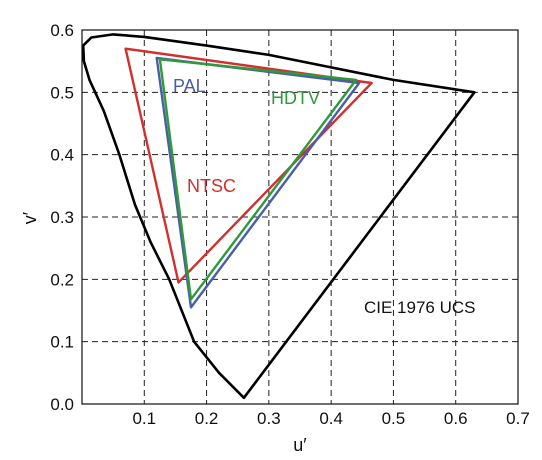 Image resolution: width=542 pixels, height=460 pixels. I want to click on y-tick-labels: 0.0 0.1 0.2 0.3 0.4 0.5 0.6, so click(62, 217).